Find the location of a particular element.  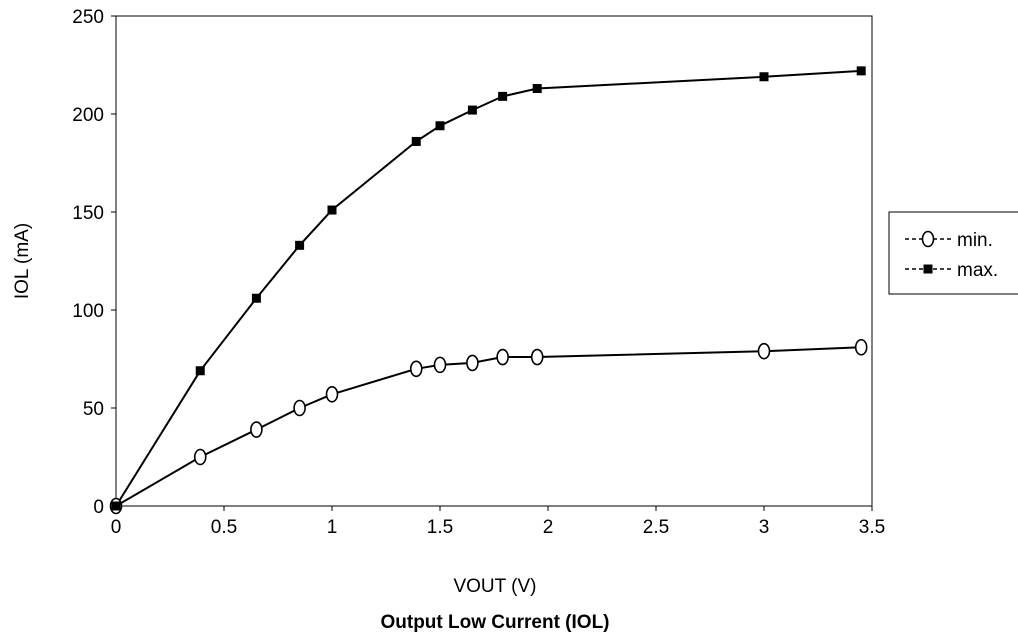

x-axis-ticks: 0 0.5 1 1.5 2 2.5 3 3.5 is located at coordinates (498, 522).